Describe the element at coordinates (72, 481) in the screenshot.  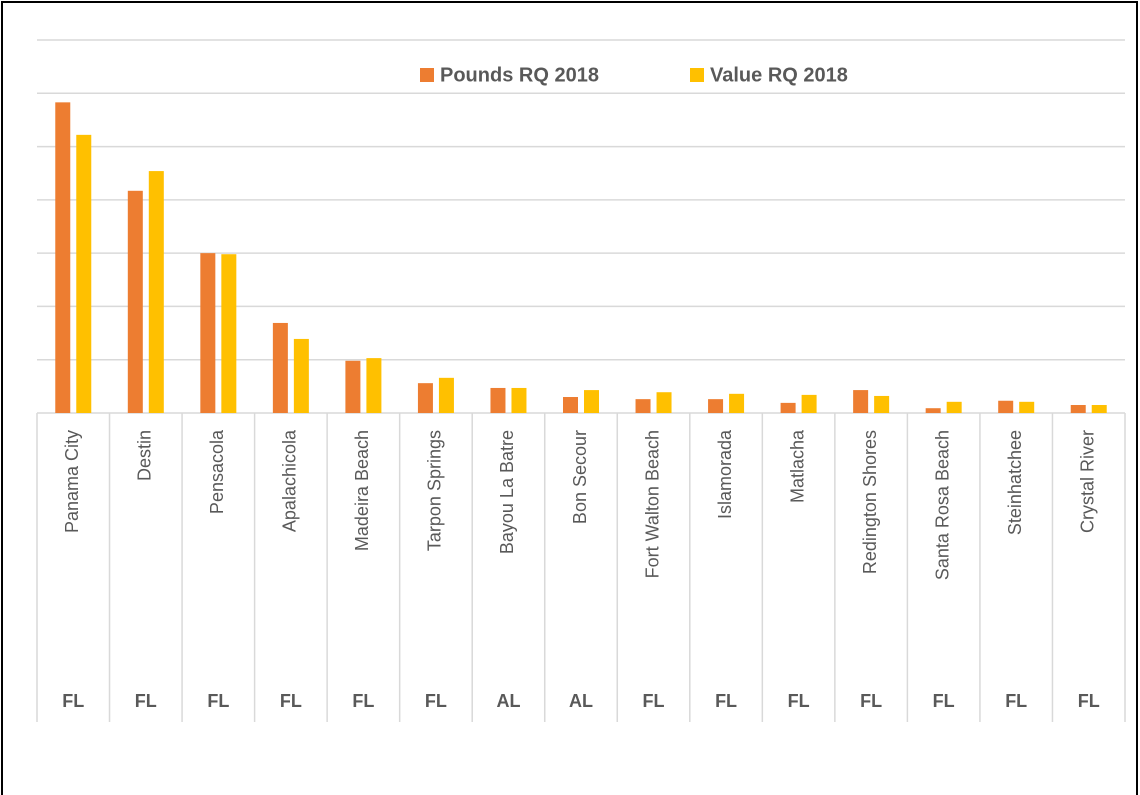
I see `x-tick-label: Panama City` at that location.